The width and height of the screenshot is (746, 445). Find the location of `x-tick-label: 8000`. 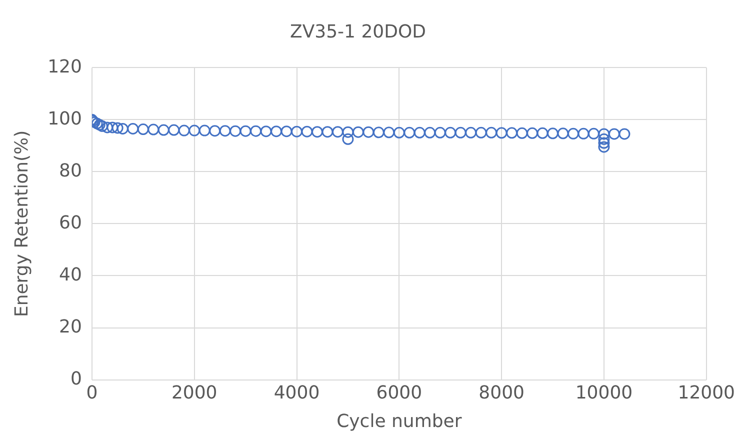

x-tick-label: 8000 is located at coordinates (501, 393).